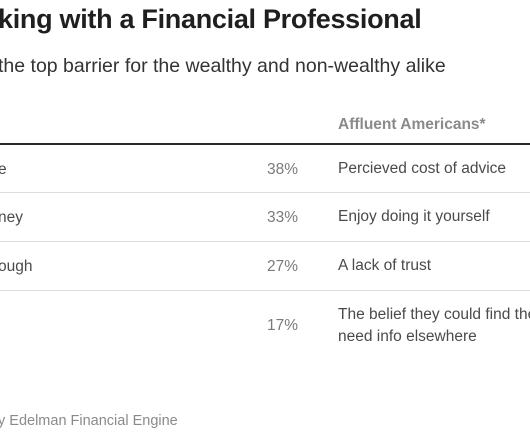  What do you see at coordinates (11, 217) in the screenshot?
I see `row-label: ney` at bounding box center [11, 217].